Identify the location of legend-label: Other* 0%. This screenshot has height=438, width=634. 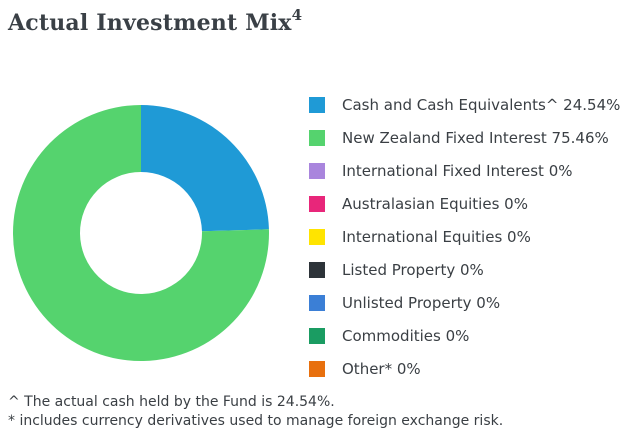
(381, 368).